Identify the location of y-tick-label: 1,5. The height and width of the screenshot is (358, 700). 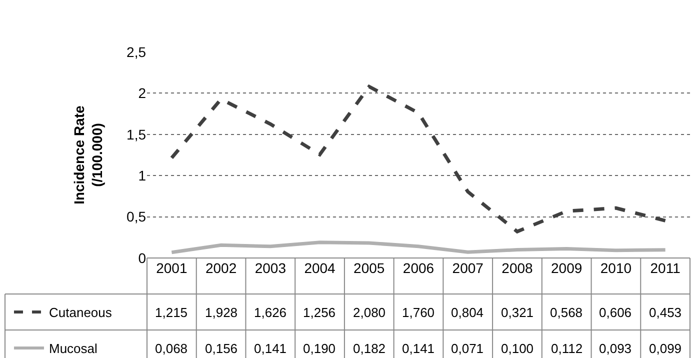
(136, 134).